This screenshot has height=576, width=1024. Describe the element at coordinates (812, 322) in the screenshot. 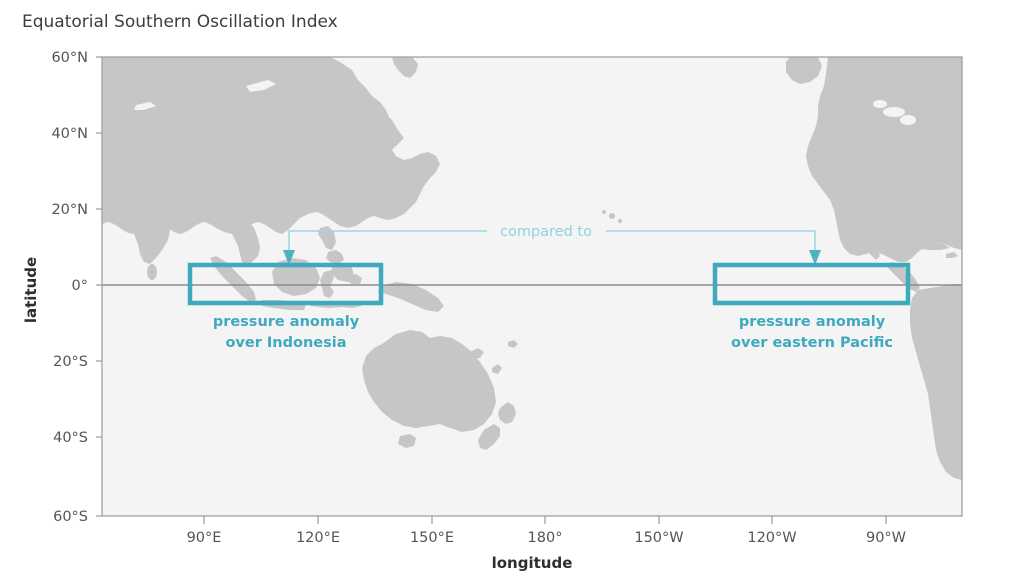

I see `eastern-pacific-label-line1: pressure anomaly` at that location.